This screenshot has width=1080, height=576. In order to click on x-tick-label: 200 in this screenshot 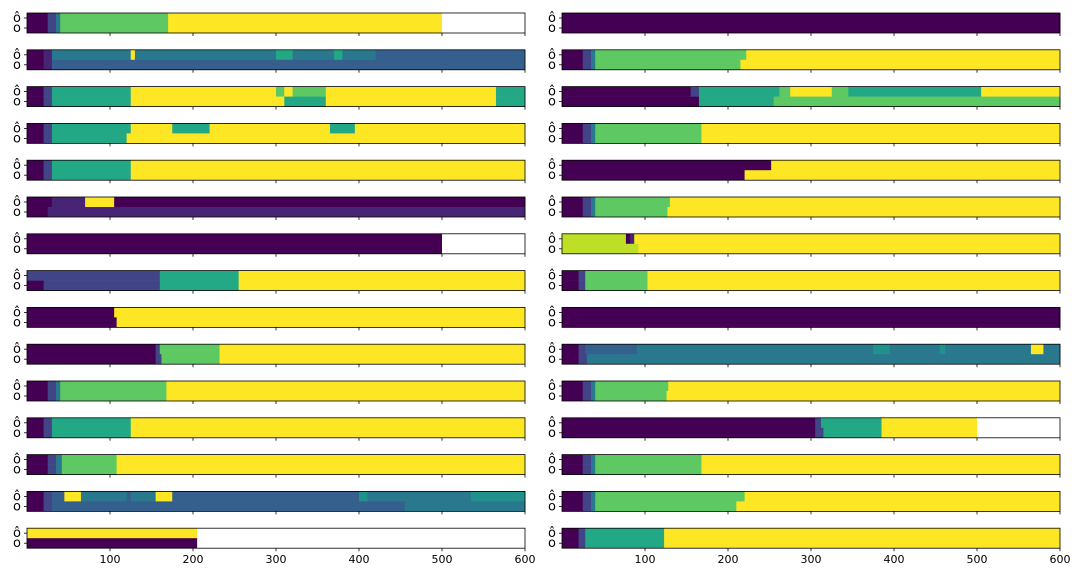, I will do `click(728, 559)`.